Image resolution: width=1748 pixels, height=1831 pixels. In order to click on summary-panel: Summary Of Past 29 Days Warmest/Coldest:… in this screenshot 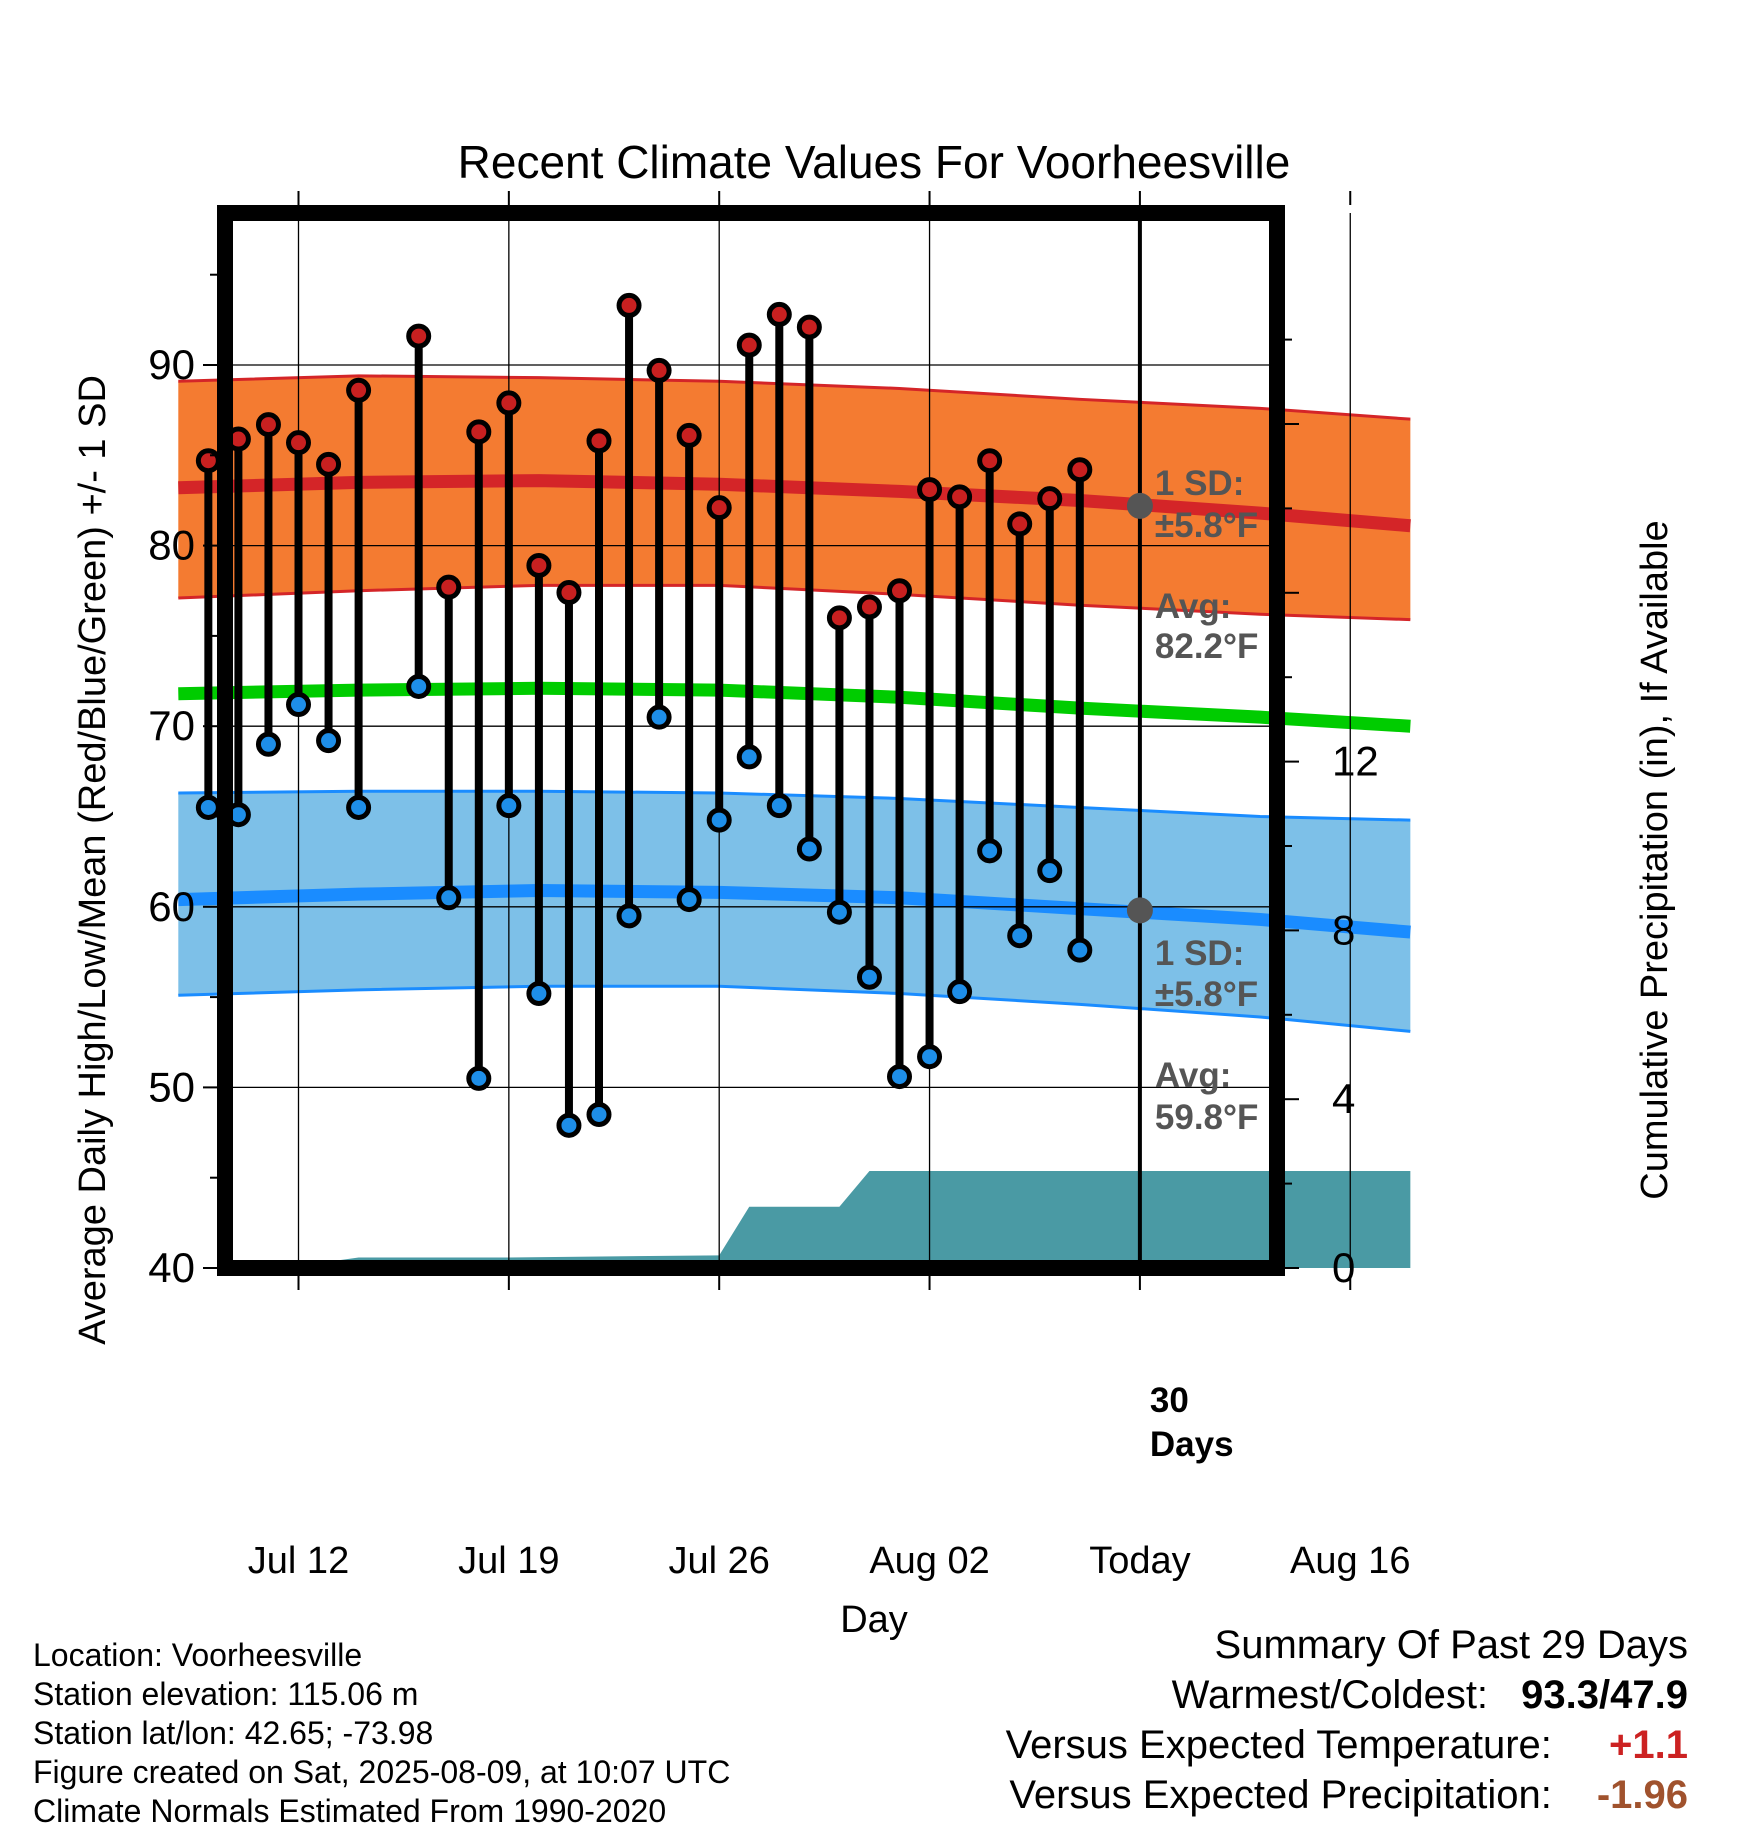, I will do `click(1347, 1720)`.